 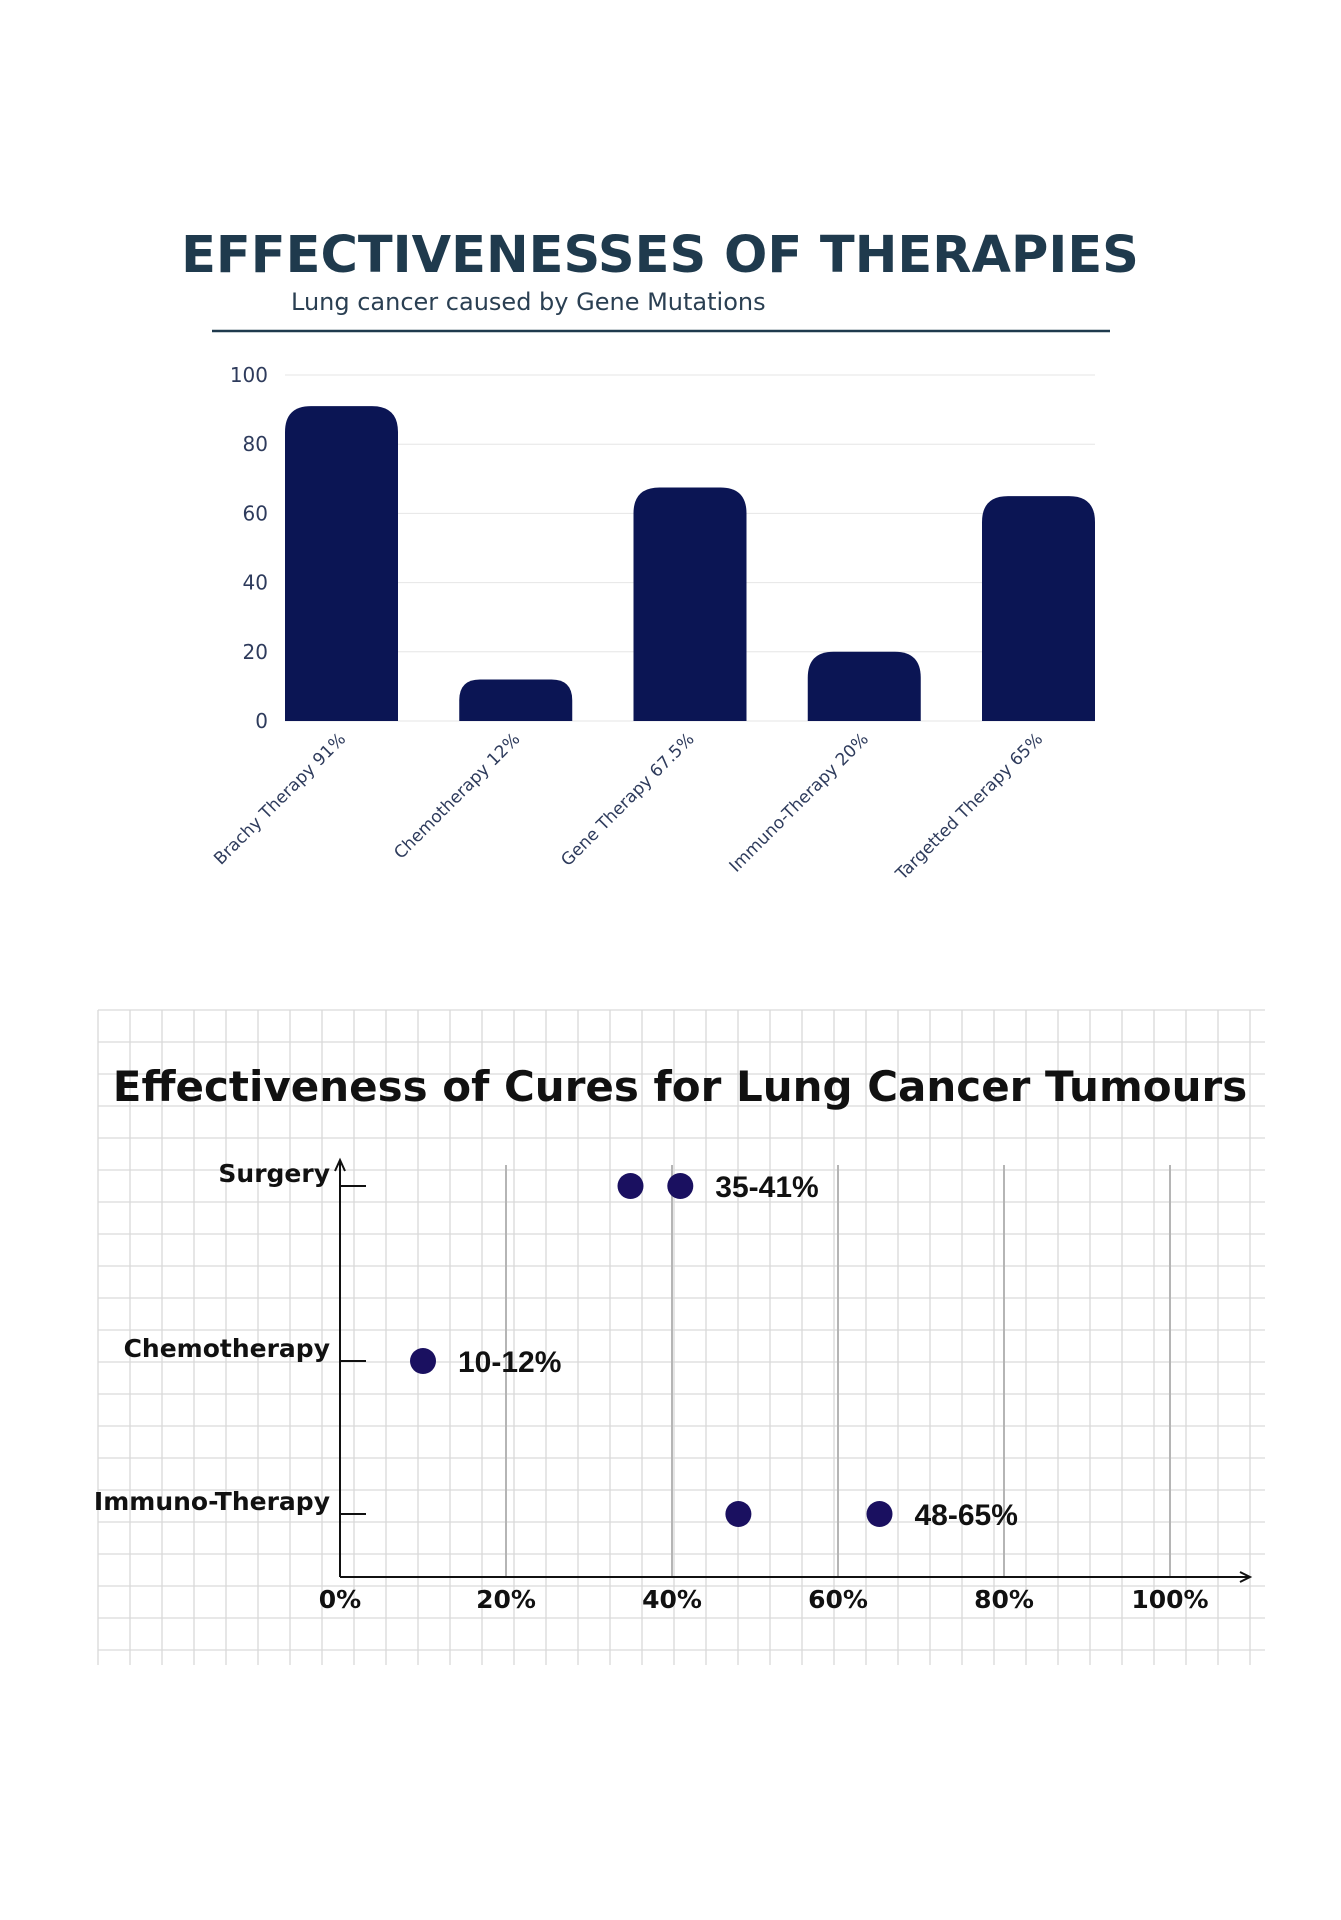 What do you see at coordinates (249, 548) in the screenshot?
I see `bar-chart-y-axis: 0 20 40 60 80 100` at bounding box center [249, 548].